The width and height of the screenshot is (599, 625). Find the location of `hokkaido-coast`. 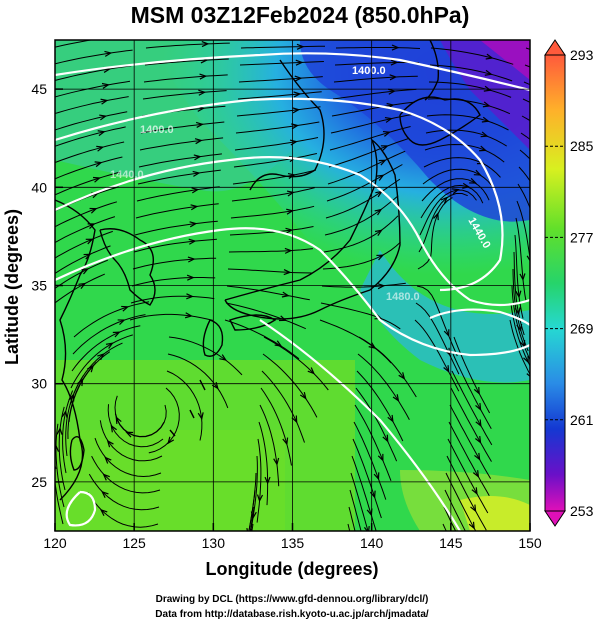

hokkaido-coast is located at coordinates (440, 121).